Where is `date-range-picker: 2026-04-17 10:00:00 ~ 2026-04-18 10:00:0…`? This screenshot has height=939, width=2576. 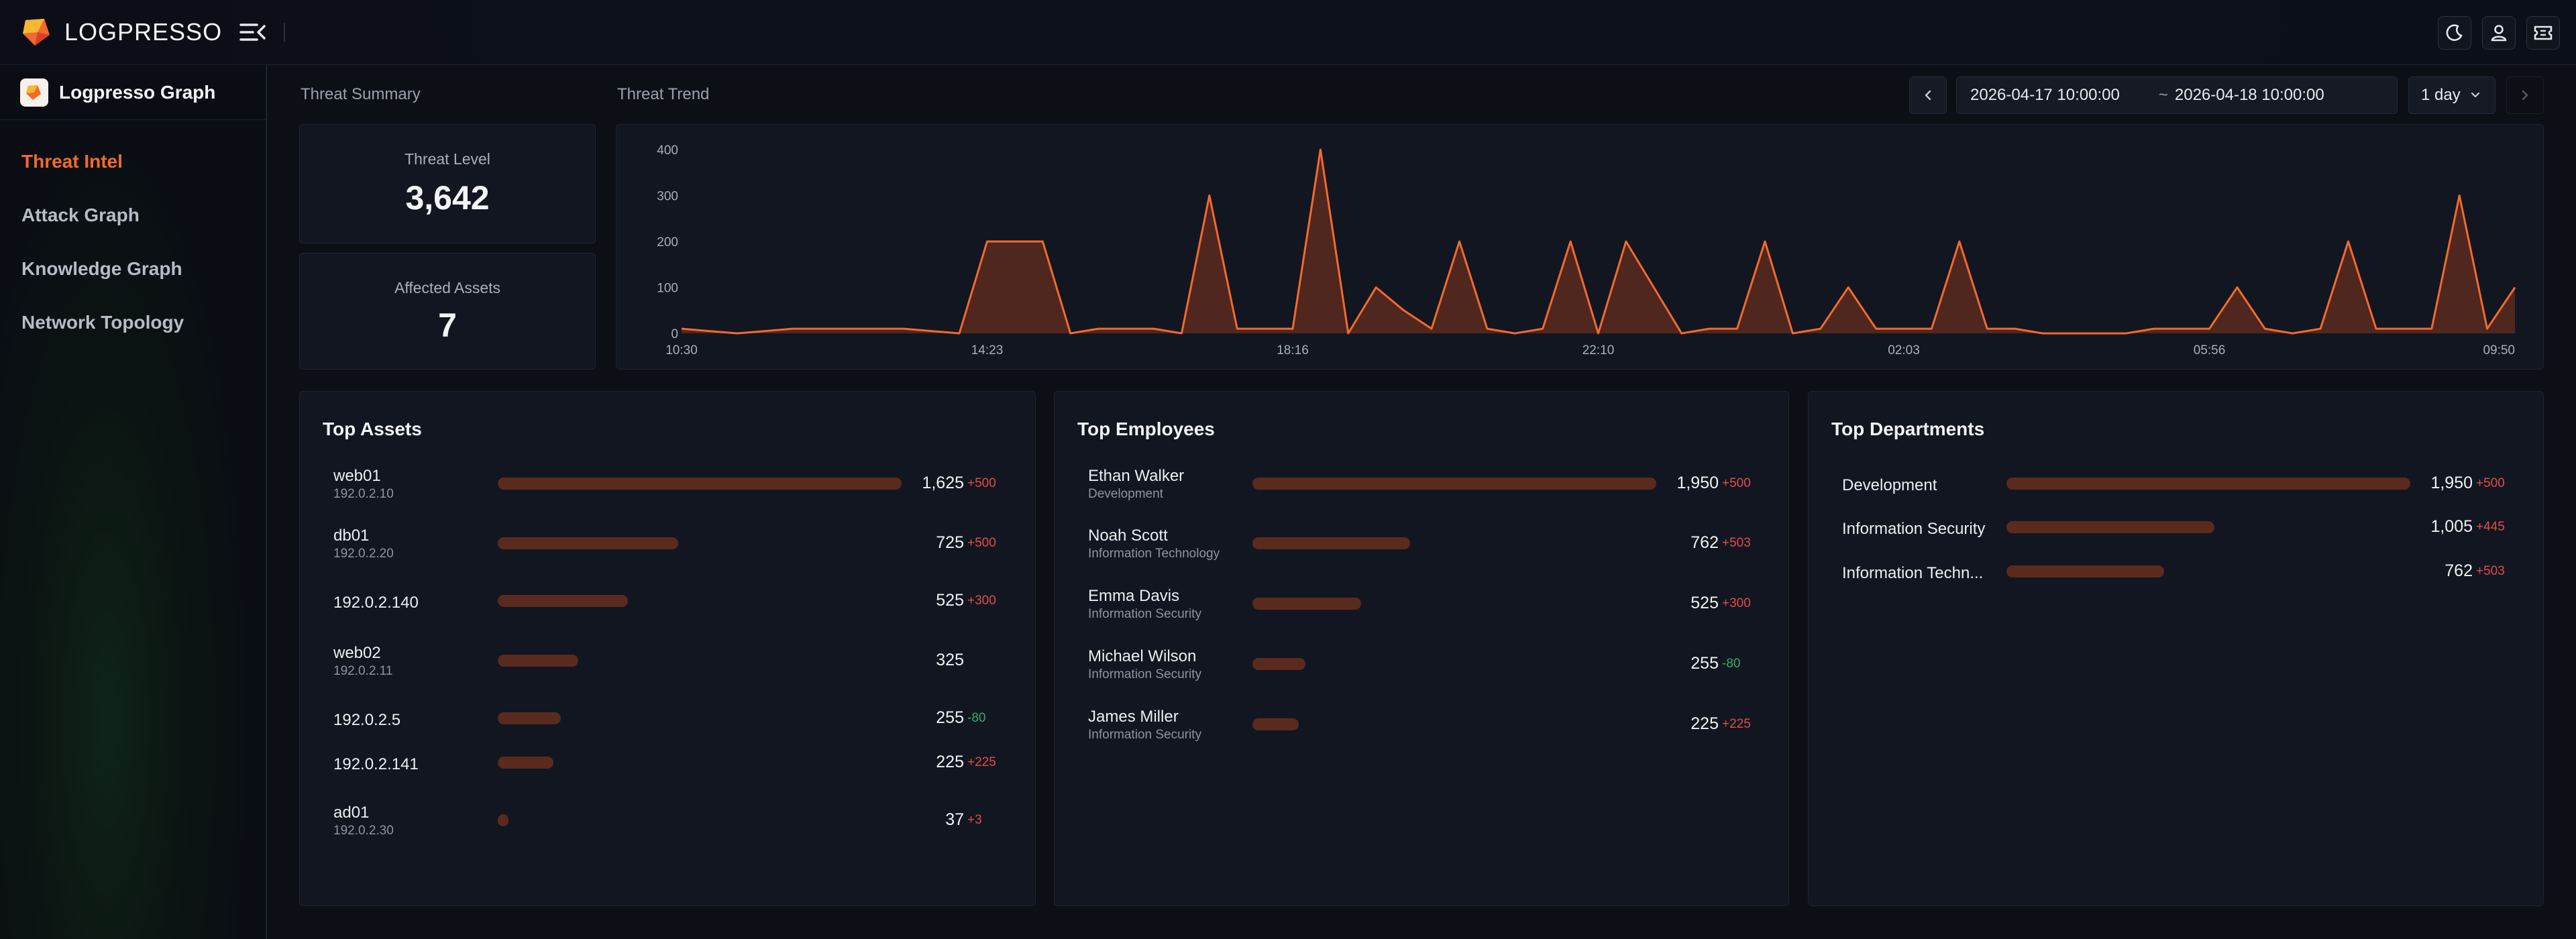
date-range-picker: 2026-04-17 10:00:00 ~ 2026-04-18 10:00:0… is located at coordinates (2177, 95).